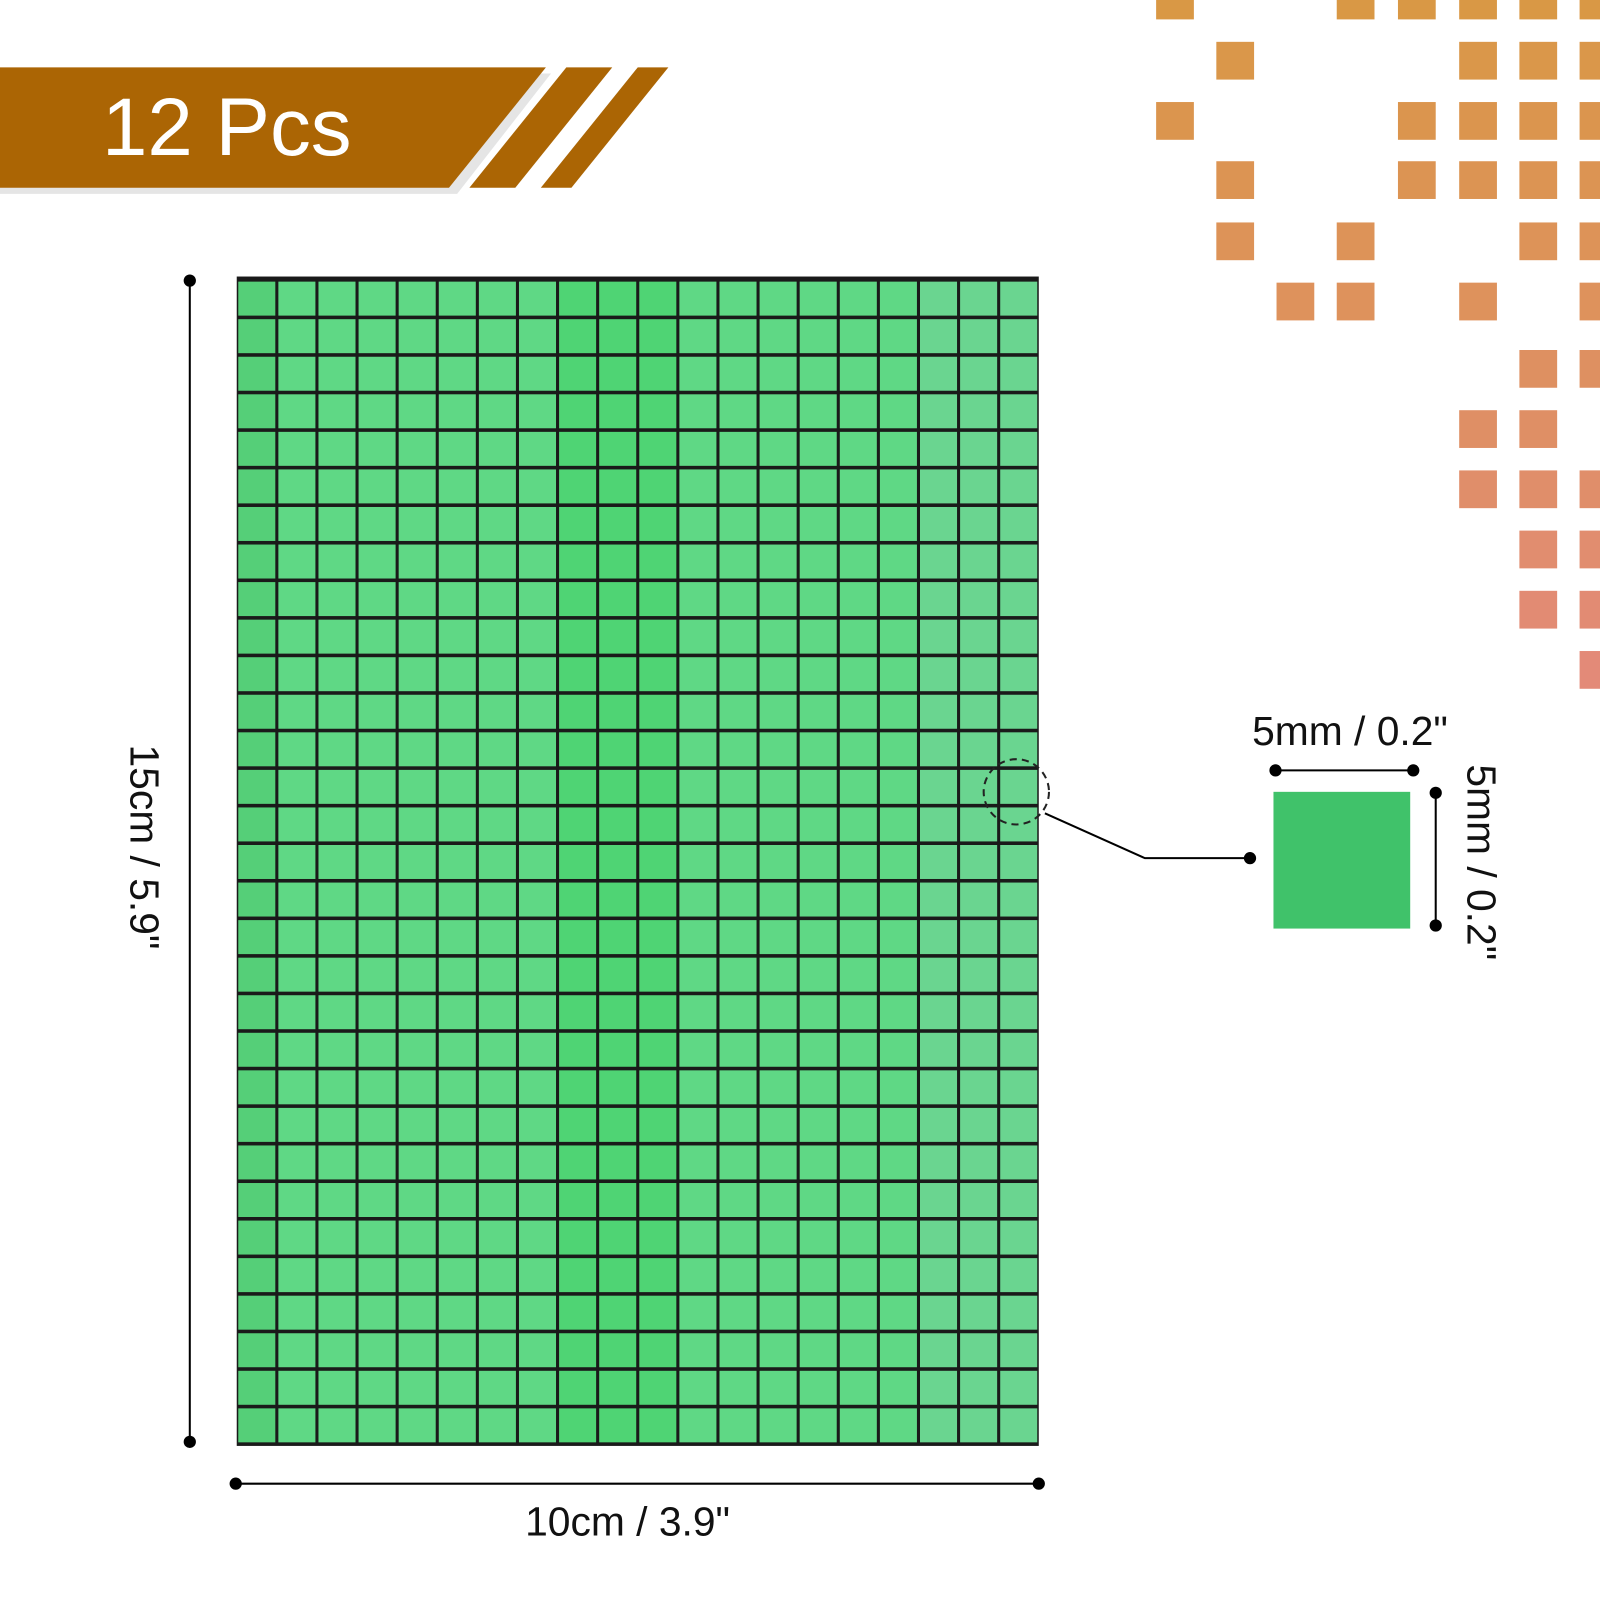 The height and width of the screenshot is (1600, 1600). What do you see at coordinates (1016, 792) in the screenshot?
I see `callout-circle` at bounding box center [1016, 792].